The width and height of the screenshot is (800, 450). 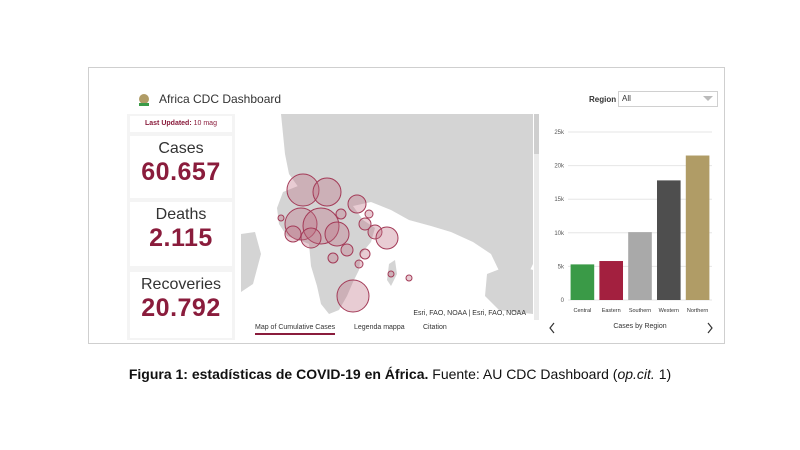 I want to click on africa-cdc-logo-icon, so click(x=144, y=100).